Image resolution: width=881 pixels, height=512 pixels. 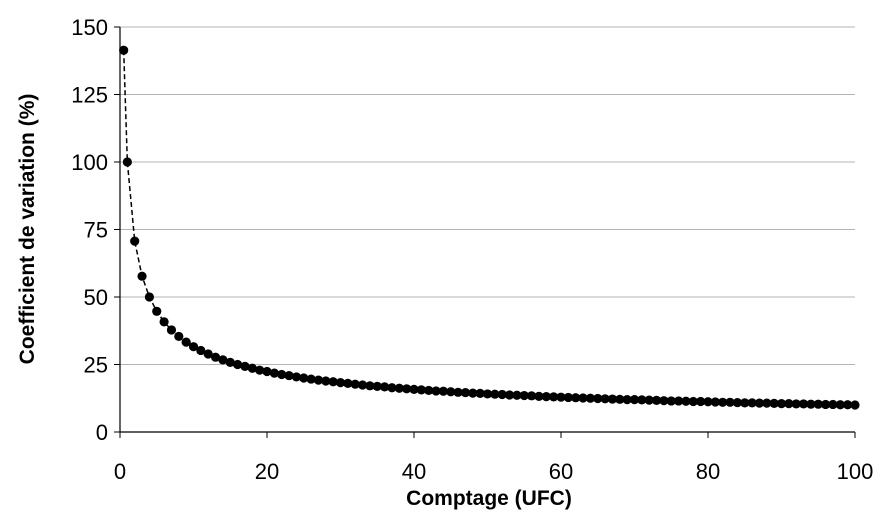 What do you see at coordinates (96, 230) in the screenshot?
I see `y-tick-label: 75` at bounding box center [96, 230].